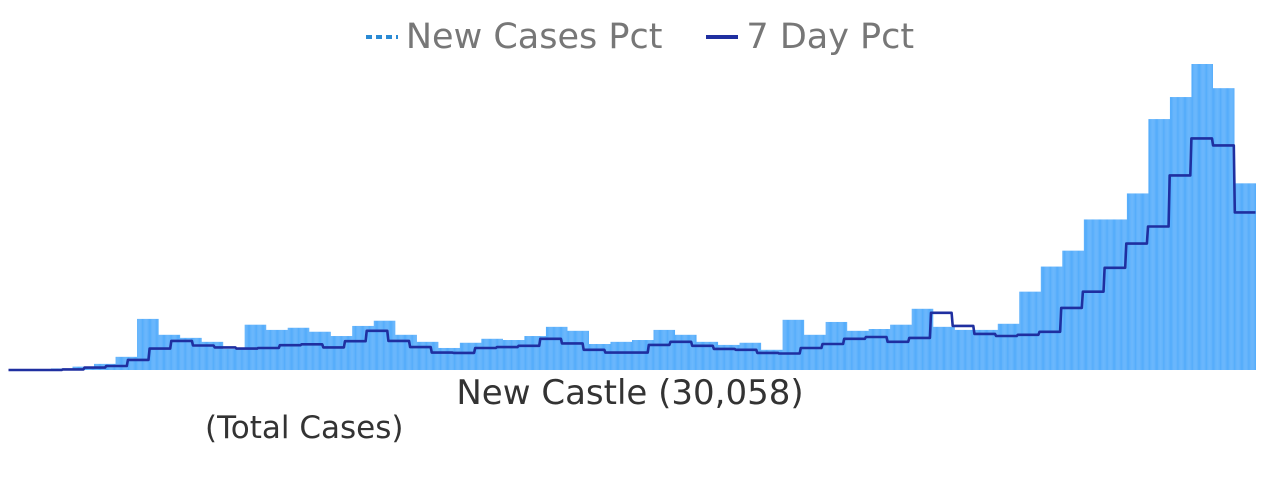  I want to click on legend-item-new-cases: New Cases Pct, so click(513, 37).